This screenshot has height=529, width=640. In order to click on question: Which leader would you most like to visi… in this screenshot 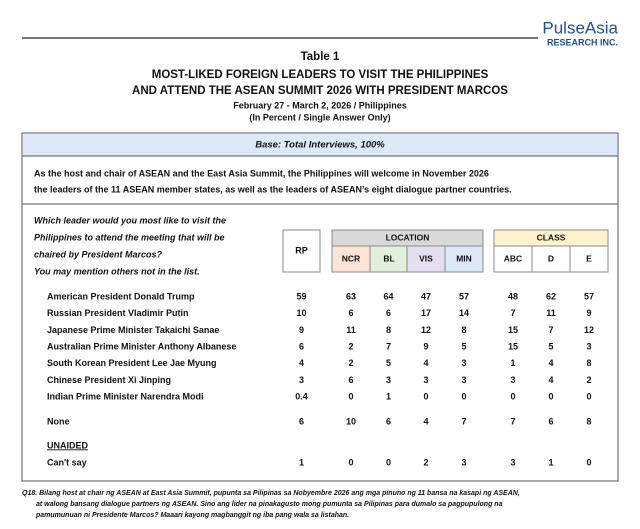, I will do `click(130, 220)`.